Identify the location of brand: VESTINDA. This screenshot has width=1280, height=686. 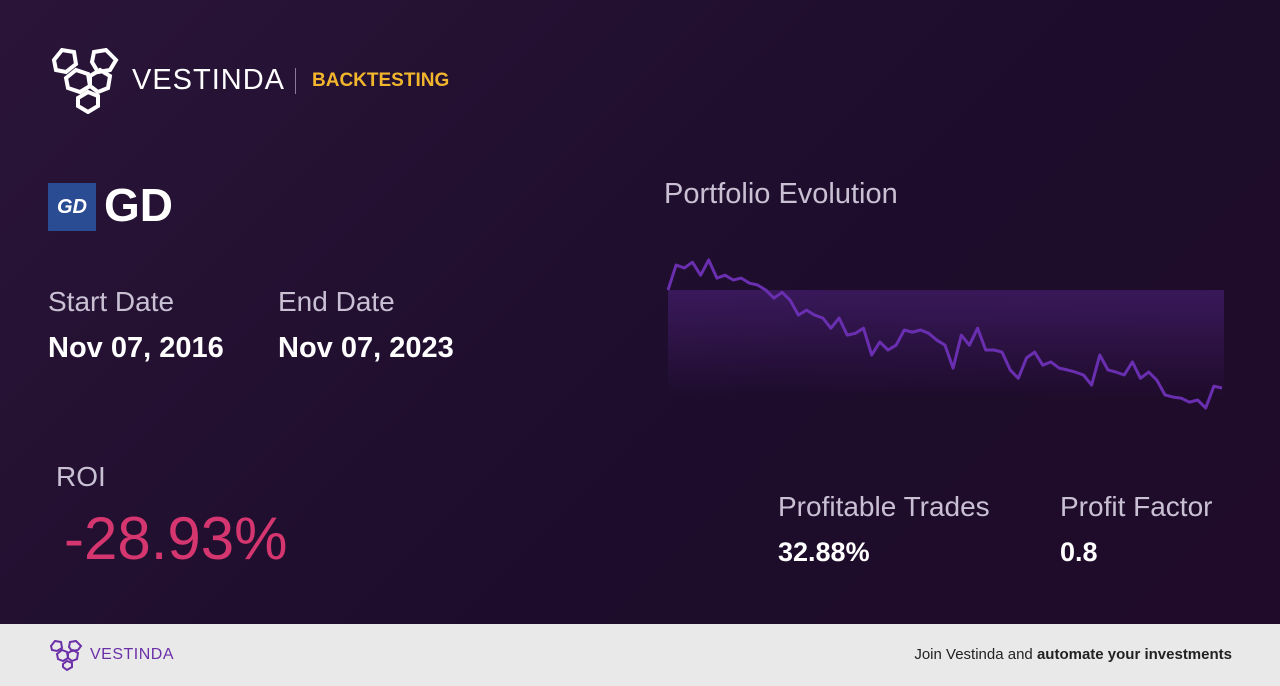
(209, 80).